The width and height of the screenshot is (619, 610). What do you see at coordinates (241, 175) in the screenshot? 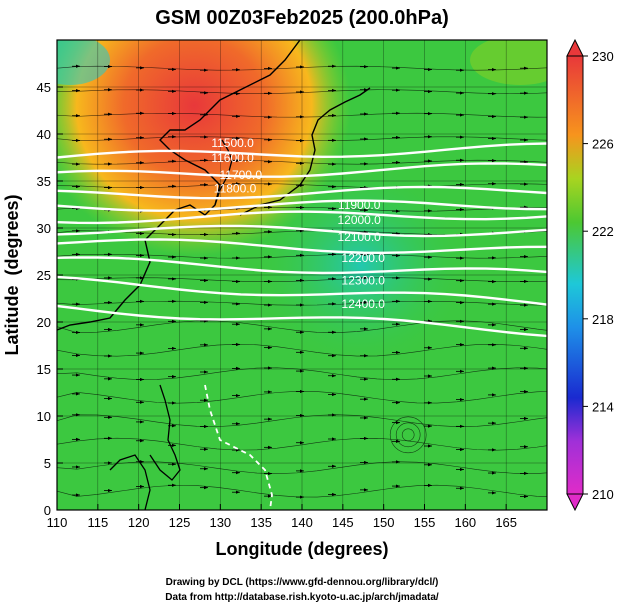
I see `contour-label: 11700.0` at bounding box center [241, 175].